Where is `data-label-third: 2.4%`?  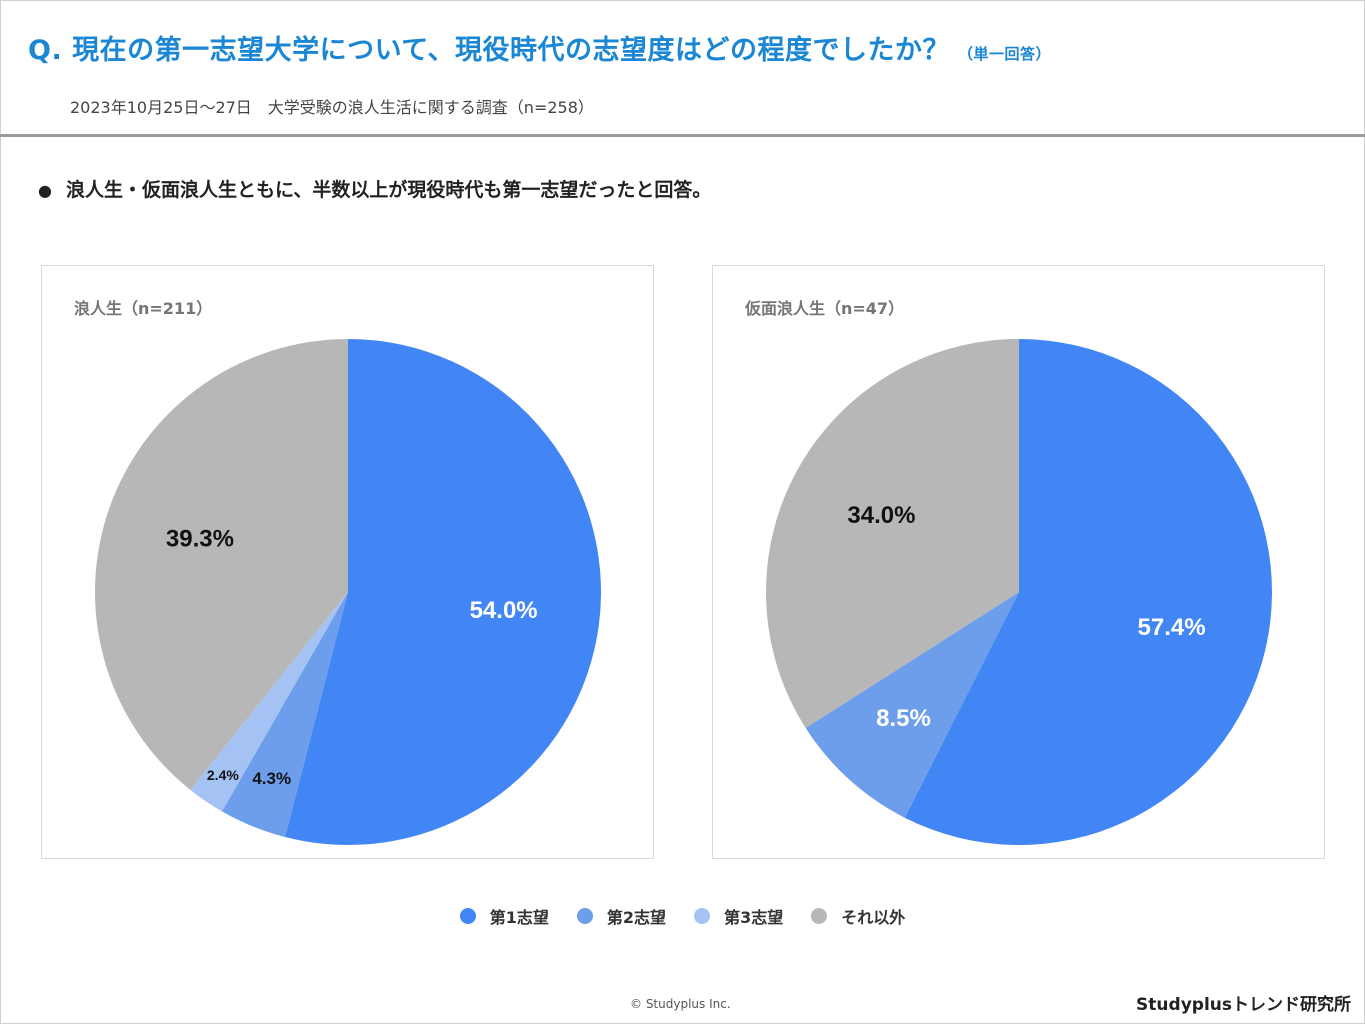
data-label-third: 2.4% is located at coordinates (223, 775).